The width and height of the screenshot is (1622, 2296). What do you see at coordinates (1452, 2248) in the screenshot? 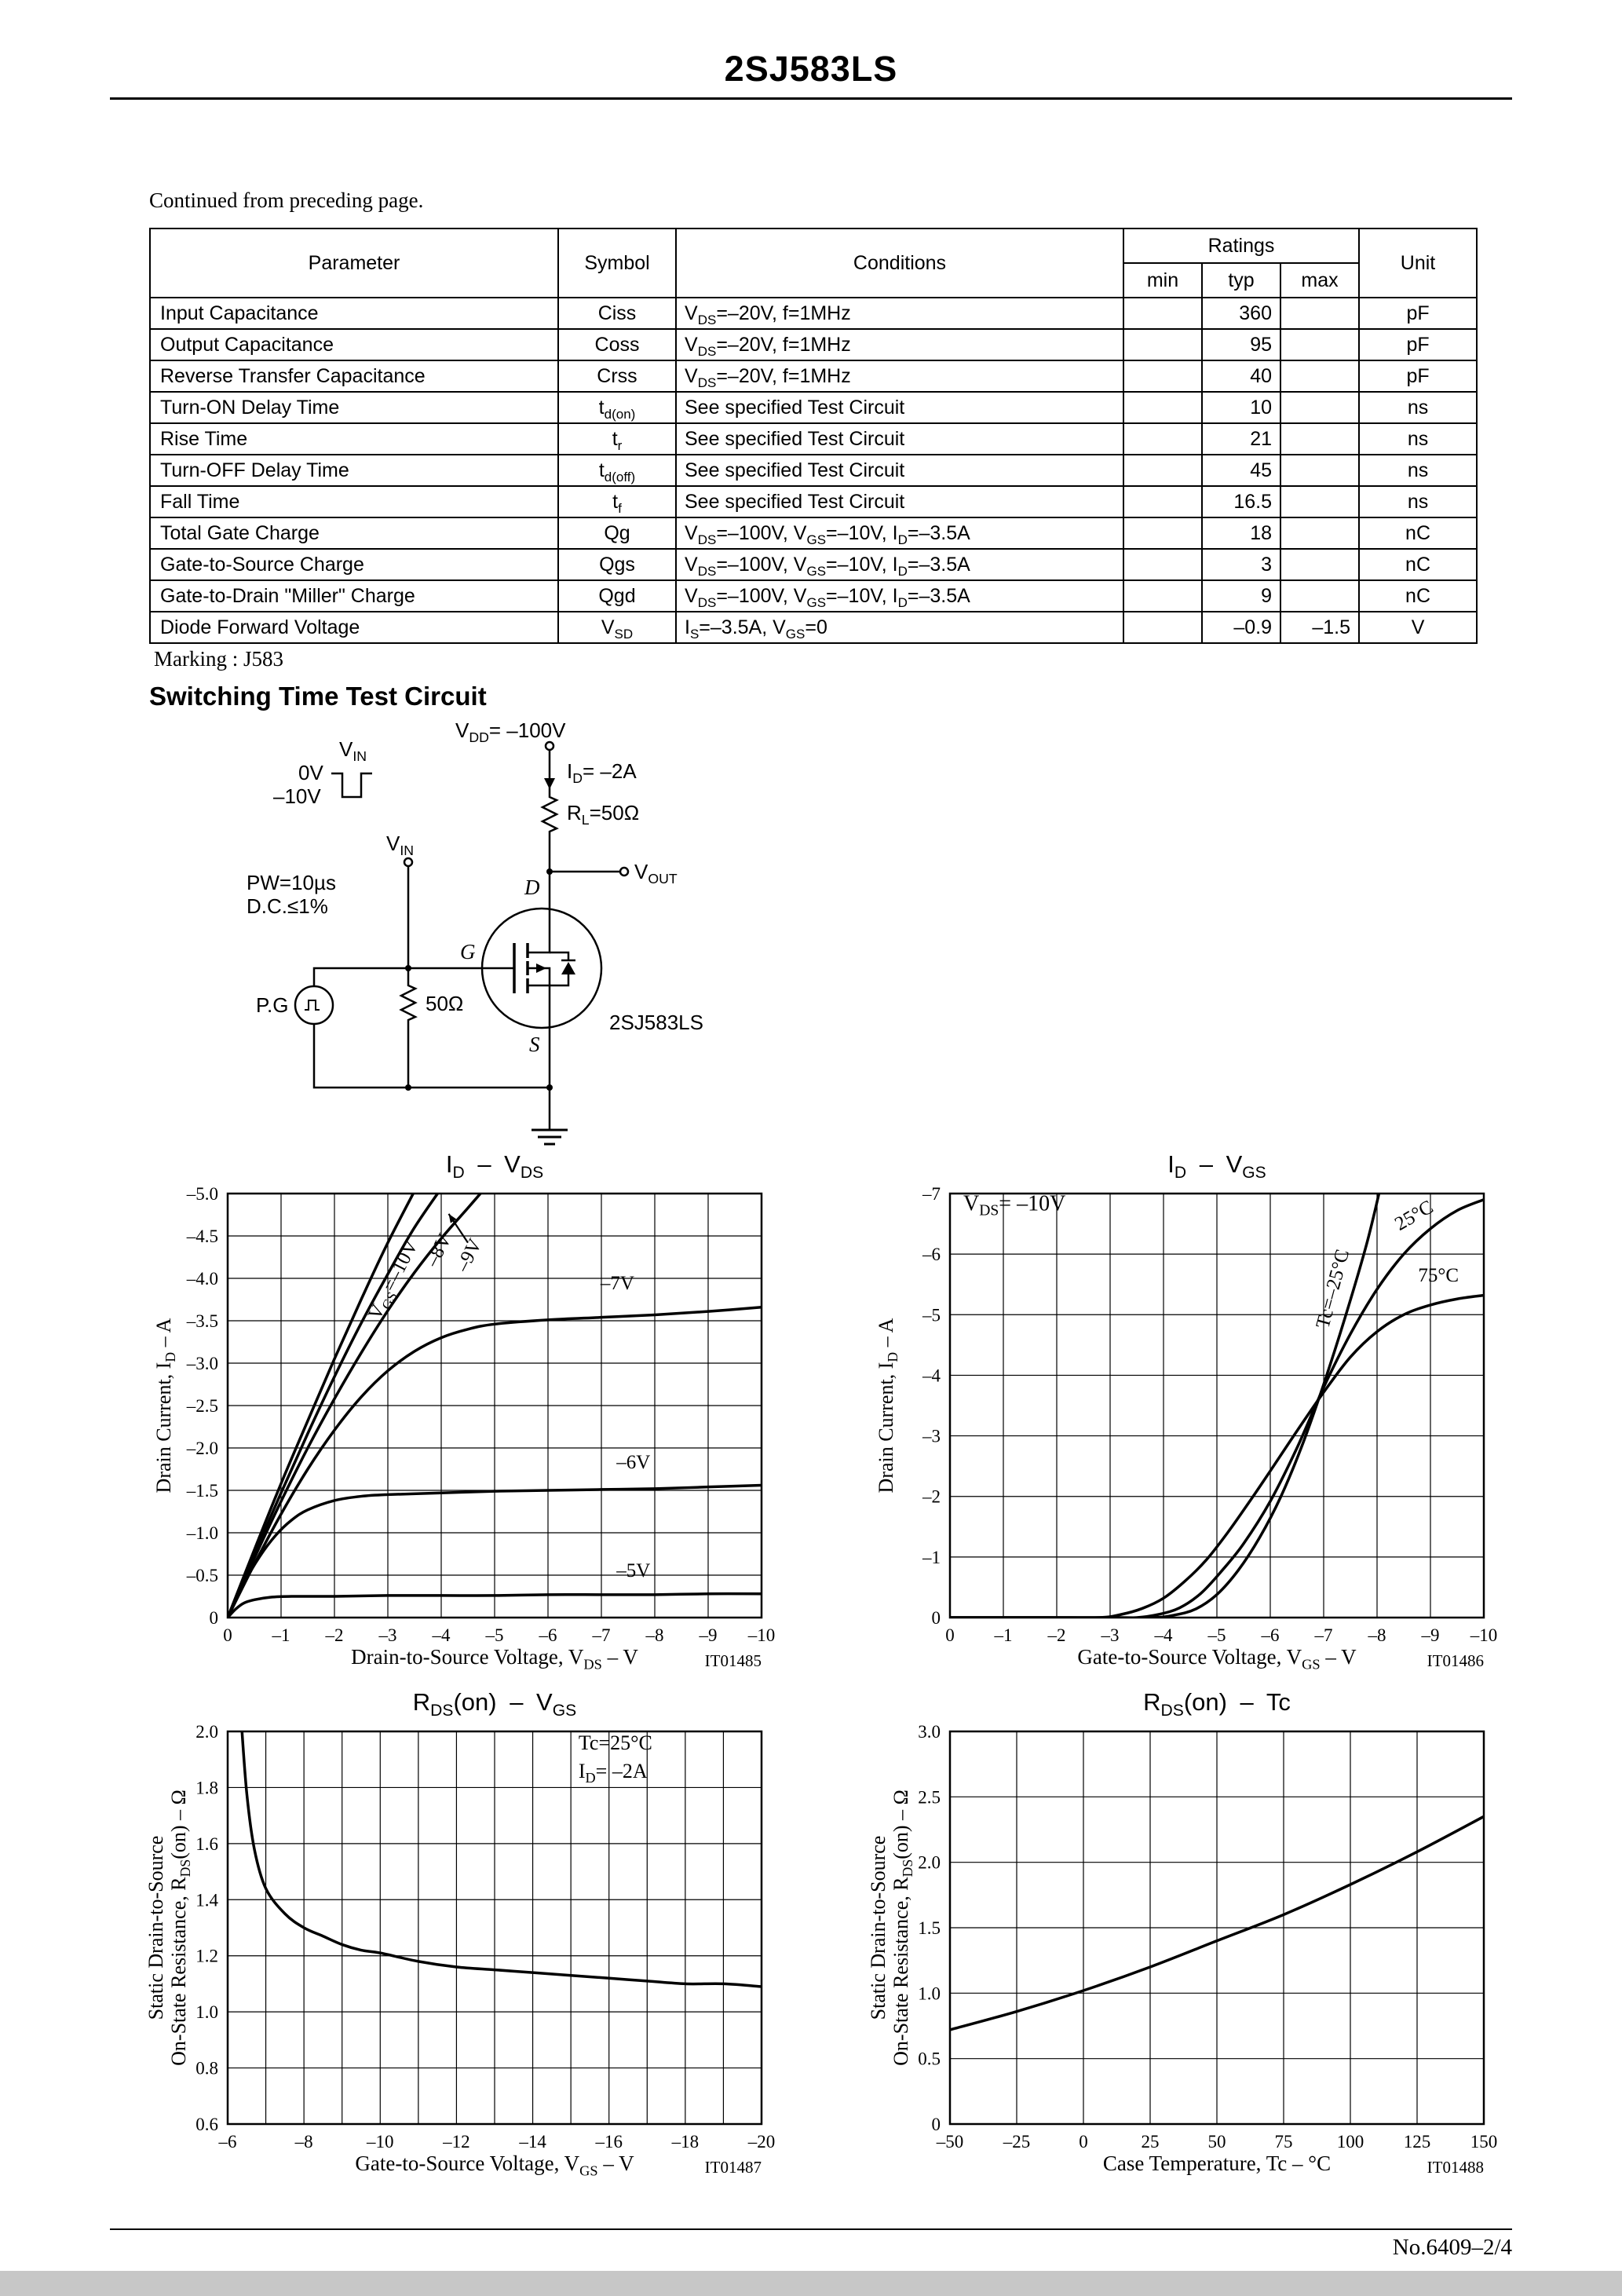
I see `page-number: No.6409–2/4` at bounding box center [1452, 2248].